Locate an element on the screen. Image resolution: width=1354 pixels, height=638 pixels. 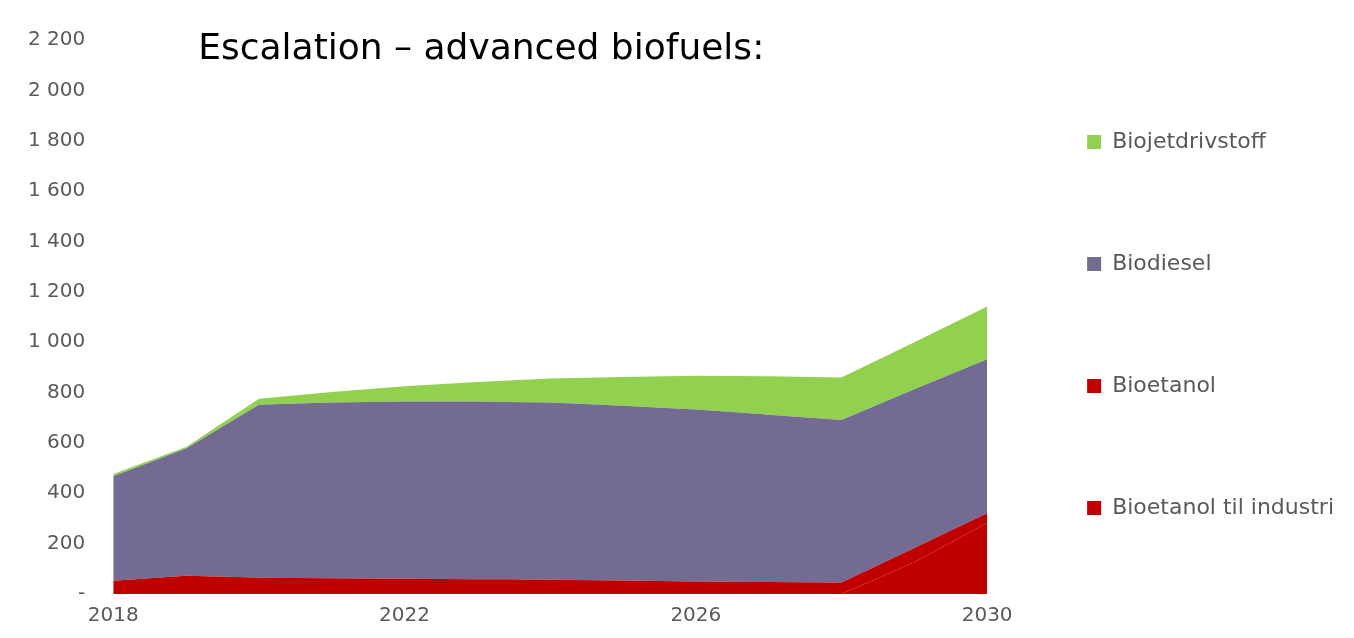
legend-label: Bioetanol is located at coordinates (1164, 384).